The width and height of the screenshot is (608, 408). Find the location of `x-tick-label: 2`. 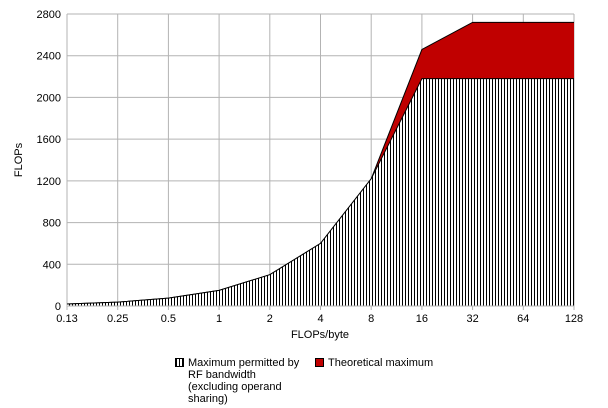

x-tick-label: 2 is located at coordinates (270, 319).